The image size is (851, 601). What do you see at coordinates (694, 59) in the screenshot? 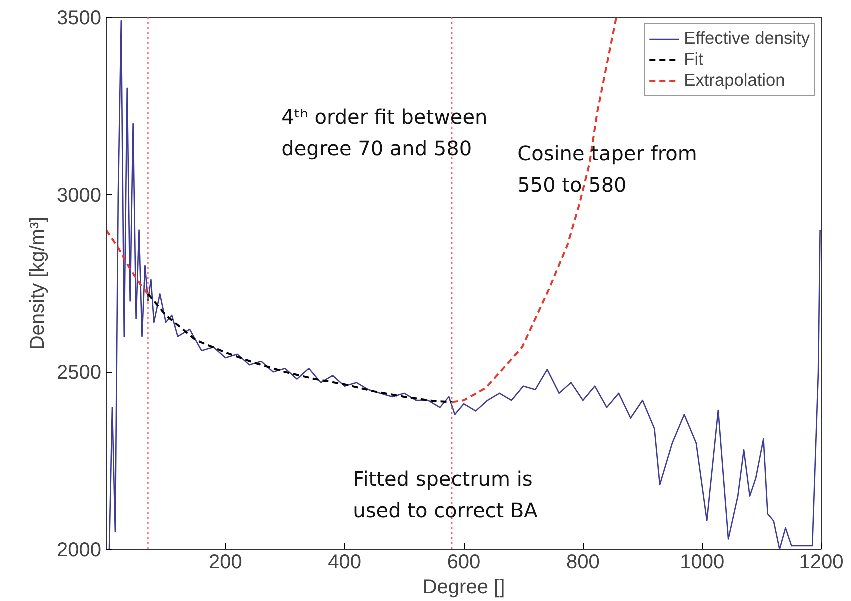
I see `legend-label: Fit` at bounding box center [694, 59].